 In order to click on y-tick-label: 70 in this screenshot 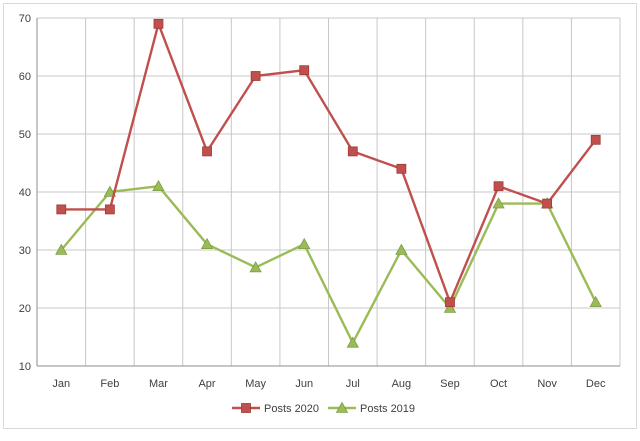, I will do `click(25, 19)`.